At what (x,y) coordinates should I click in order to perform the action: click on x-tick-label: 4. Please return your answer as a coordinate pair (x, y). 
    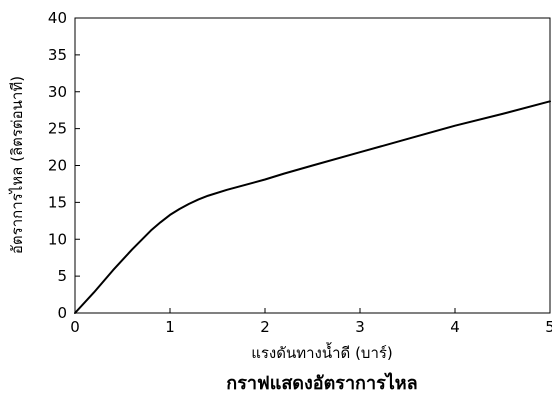
    Looking at the image, I should click on (455, 327).